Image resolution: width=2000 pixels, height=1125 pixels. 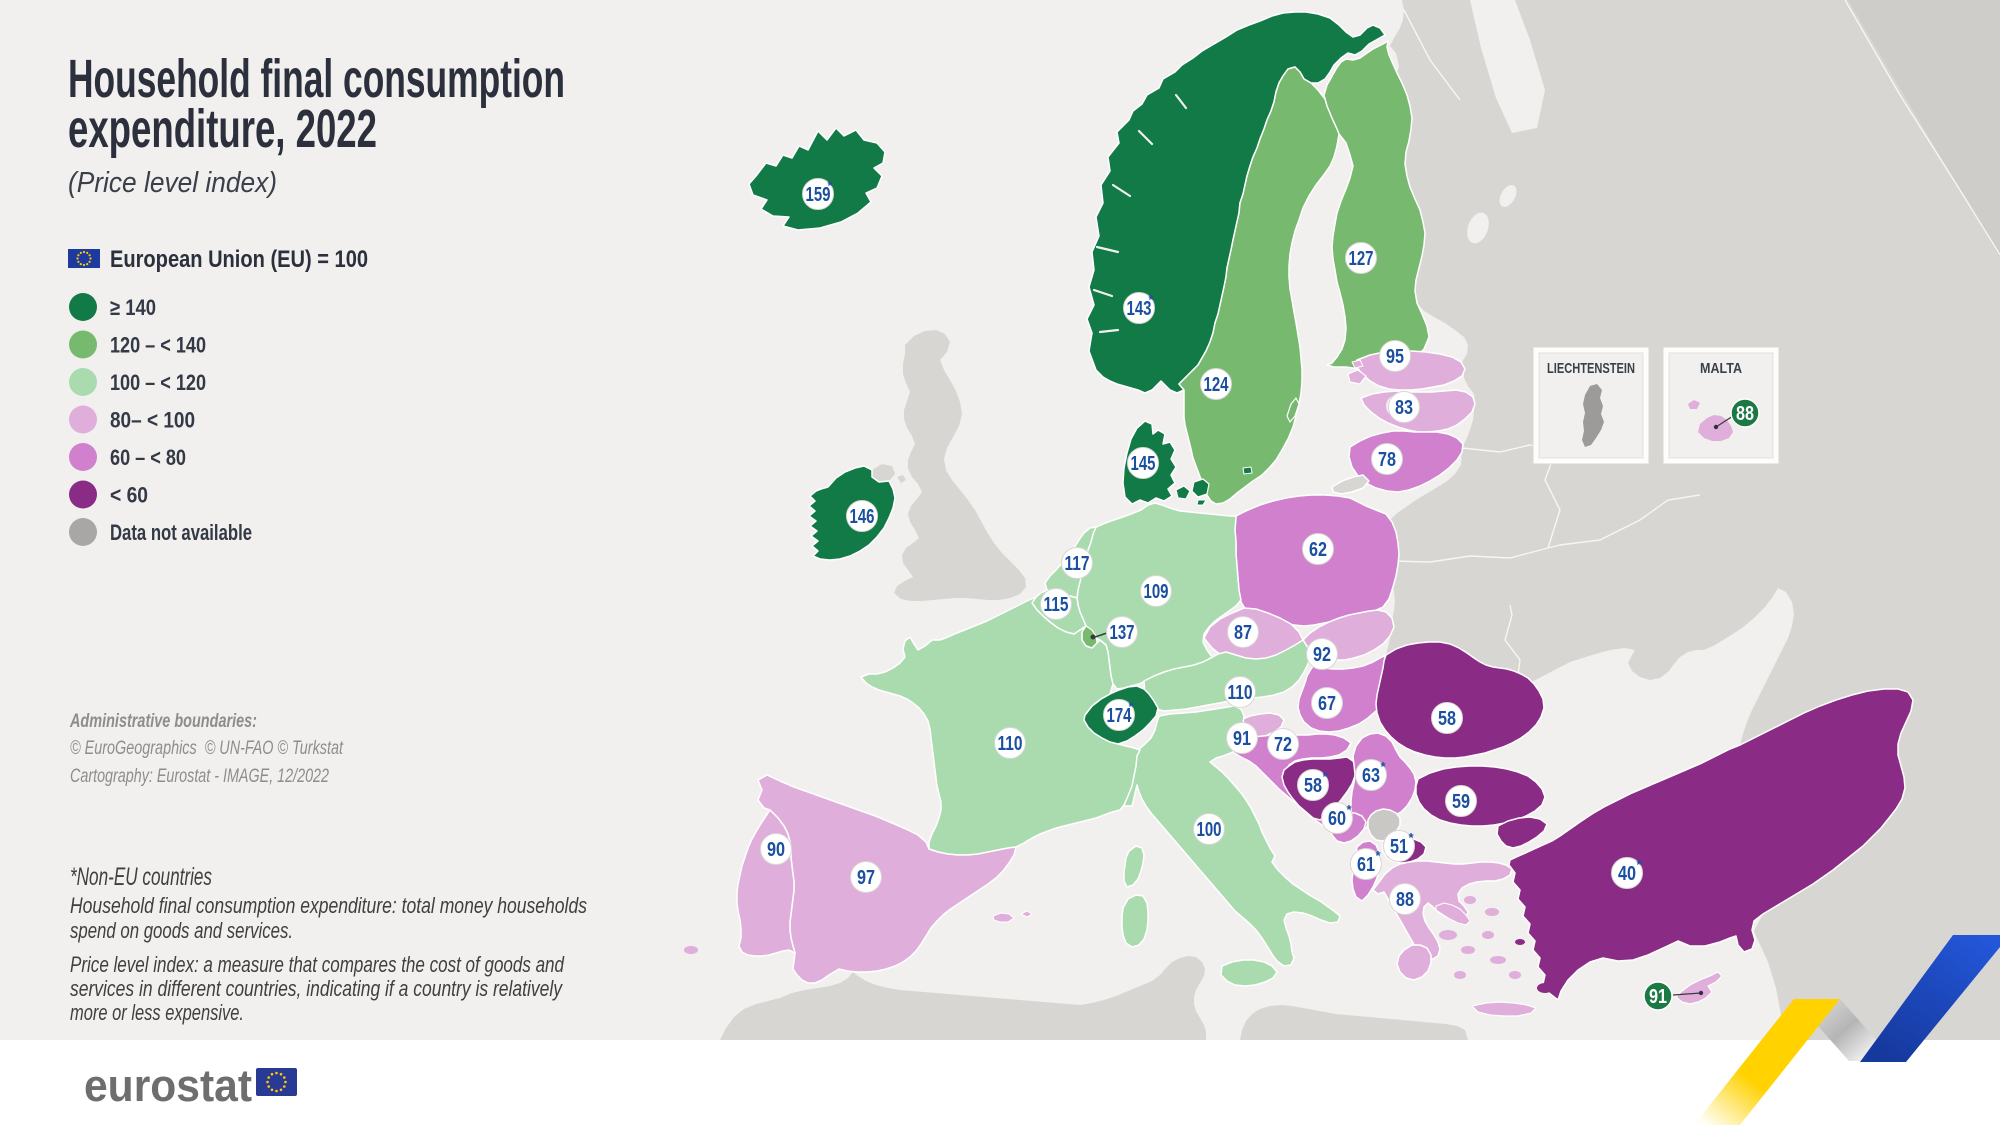 What do you see at coordinates (168, 1085) in the screenshot?
I see `svg-text: eurostat` at bounding box center [168, 1085].